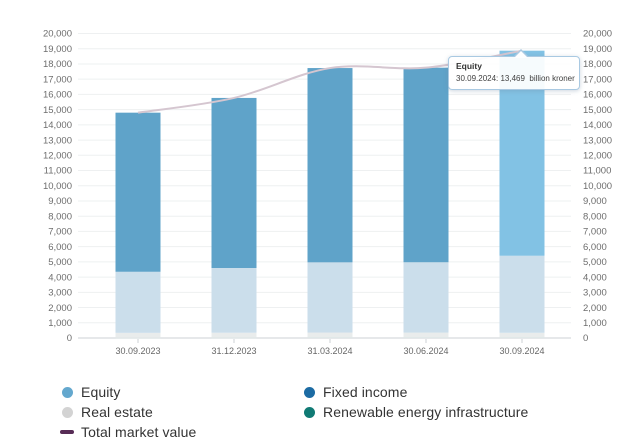 The width and height of the screenshot is (640, 443). What do you see at coordinates (60, 262) in the screenshot?
I see `y-axis-label-left: 5,000` at bounding box center [60, 262].